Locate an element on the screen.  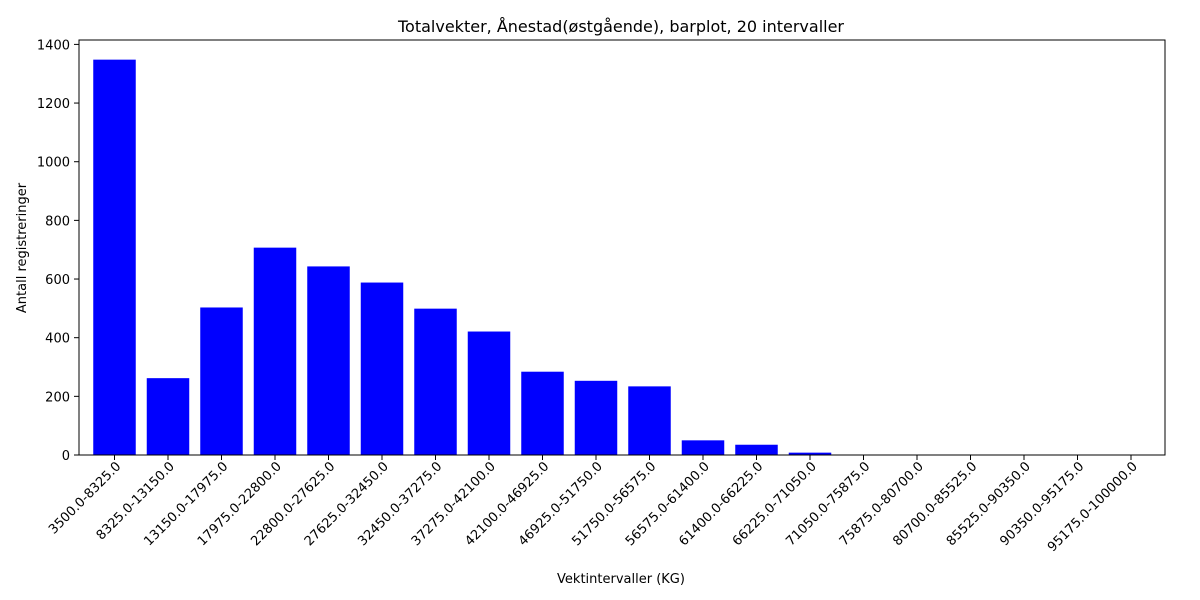
y-tick-label: 0 is located at coordinates (66, 456).